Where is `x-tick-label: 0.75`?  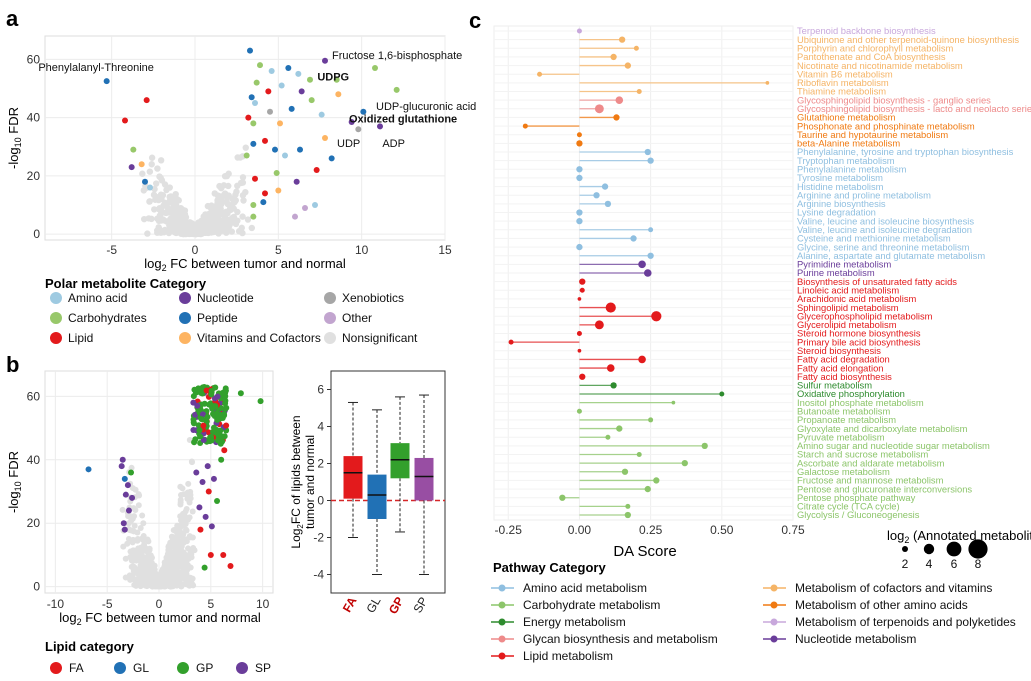
x-tick-label: 0.75 is located at coordinates (793, 530).